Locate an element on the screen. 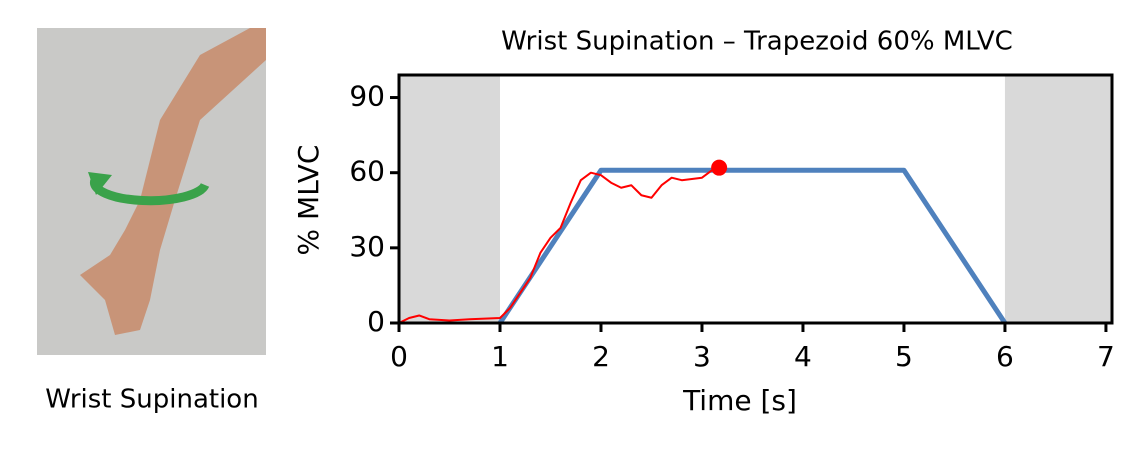 This screenshot has height=449, width=1146. x-tick-label: 4 is located at coordinates (803, 356).